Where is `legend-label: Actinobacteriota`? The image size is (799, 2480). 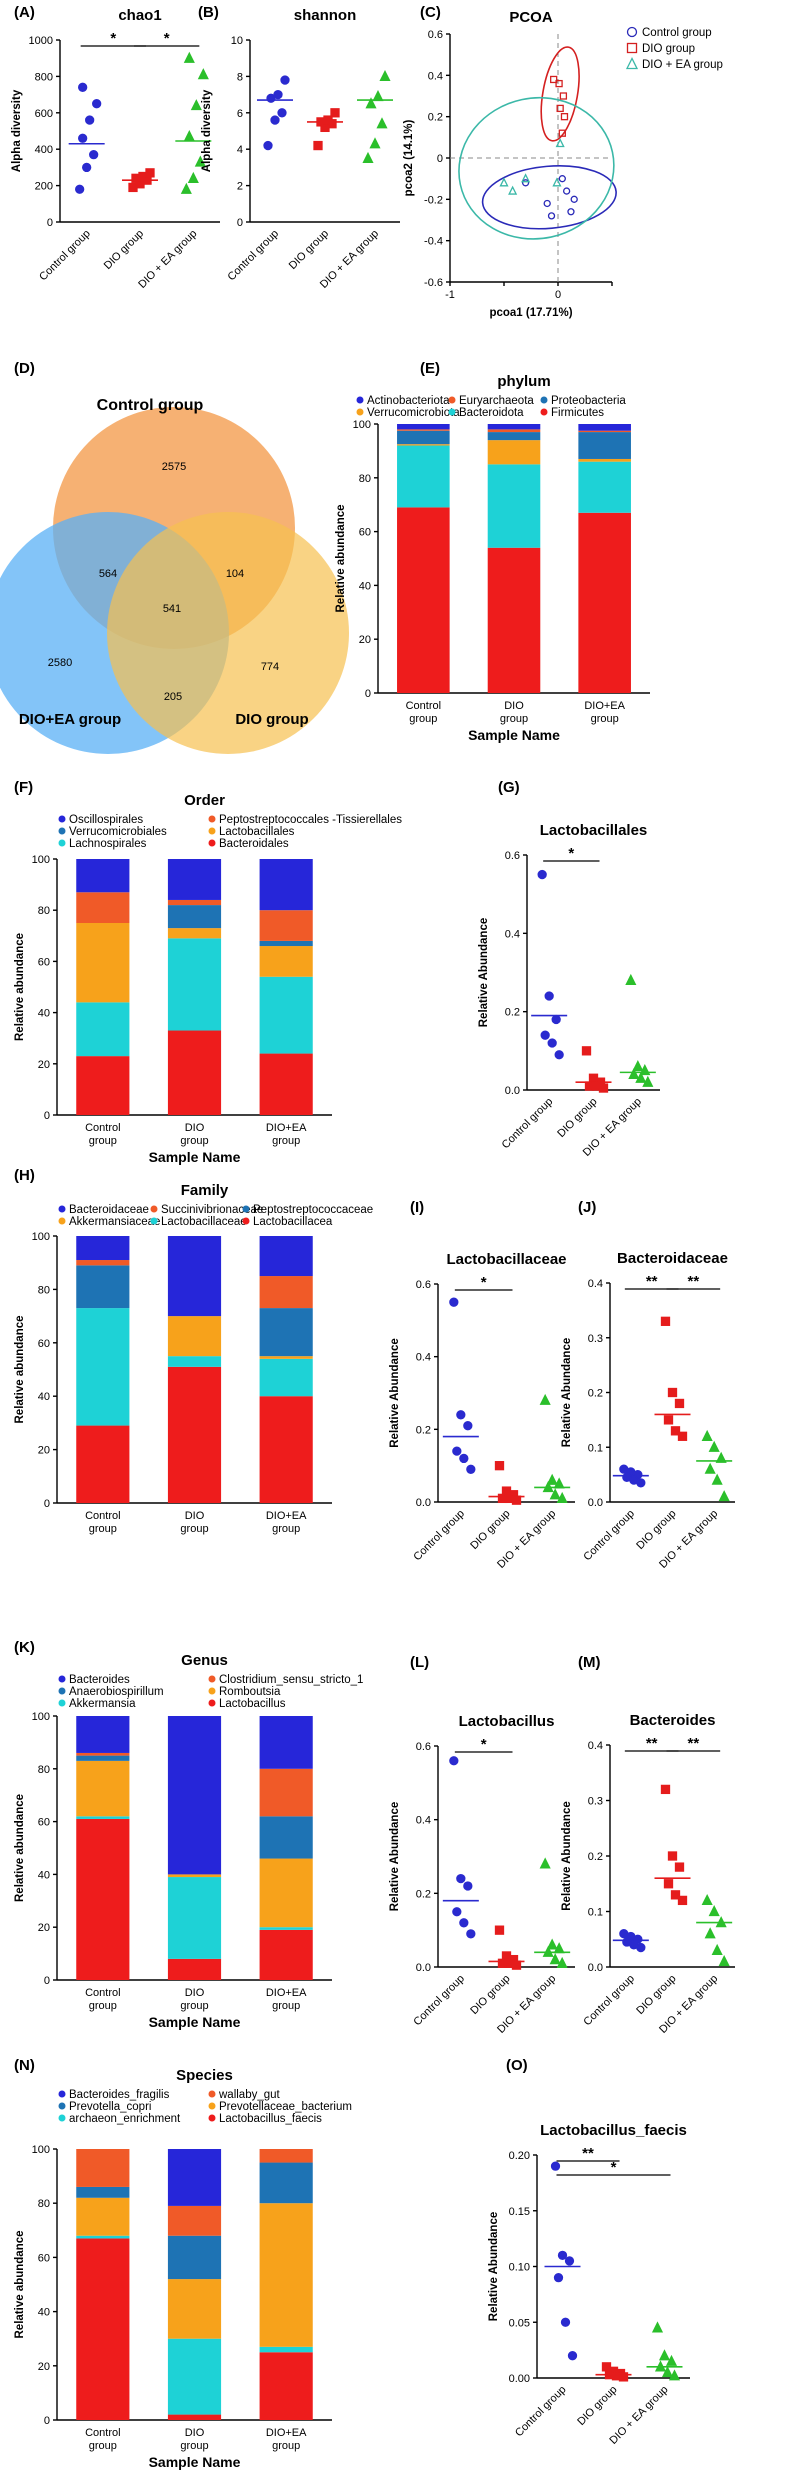 legend-label: Actinobacteriota is located at coordinates (408, 401).